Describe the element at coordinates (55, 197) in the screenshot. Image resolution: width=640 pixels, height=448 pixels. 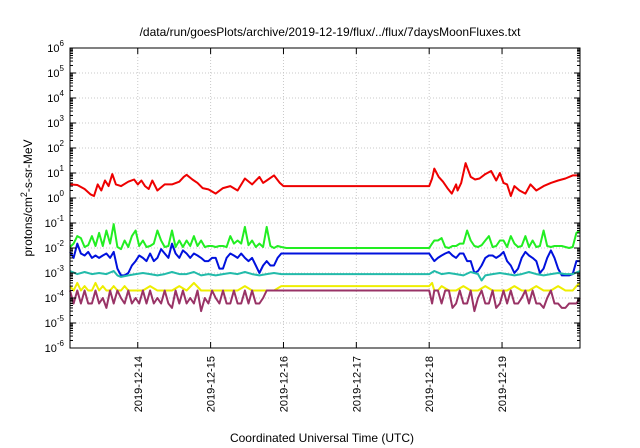
I see `y-tick-label: 10⁰` at that location.